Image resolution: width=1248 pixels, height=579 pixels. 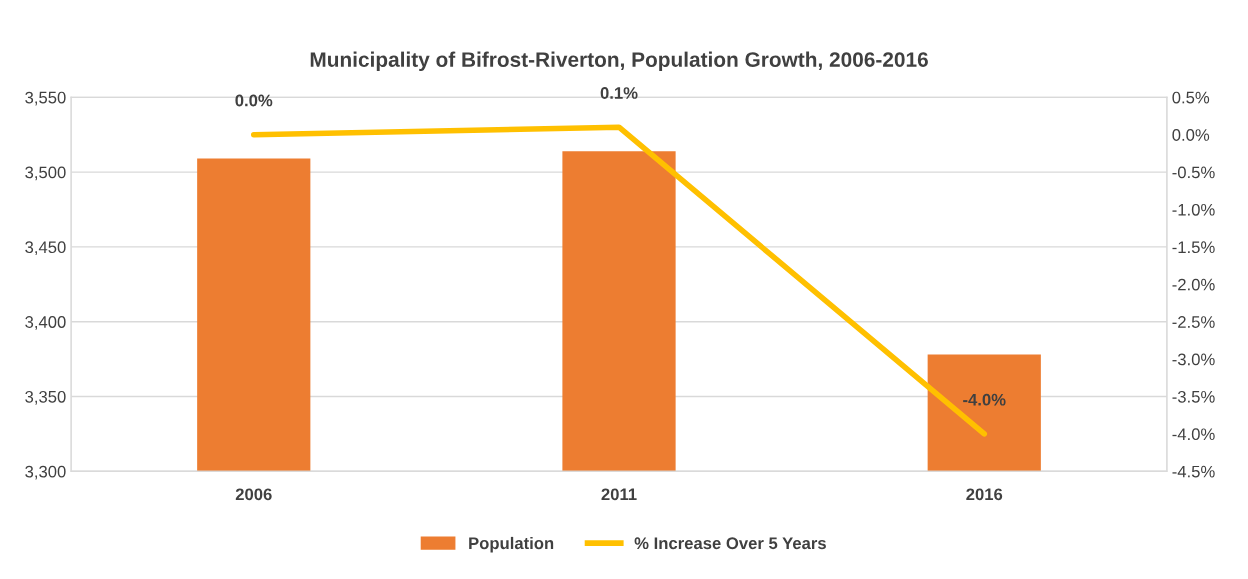 What do you see at coordinates (1193, 247) in the screenshot?
I see `y2-tick-label: -1.5%` at bounding box center [1193, 247].